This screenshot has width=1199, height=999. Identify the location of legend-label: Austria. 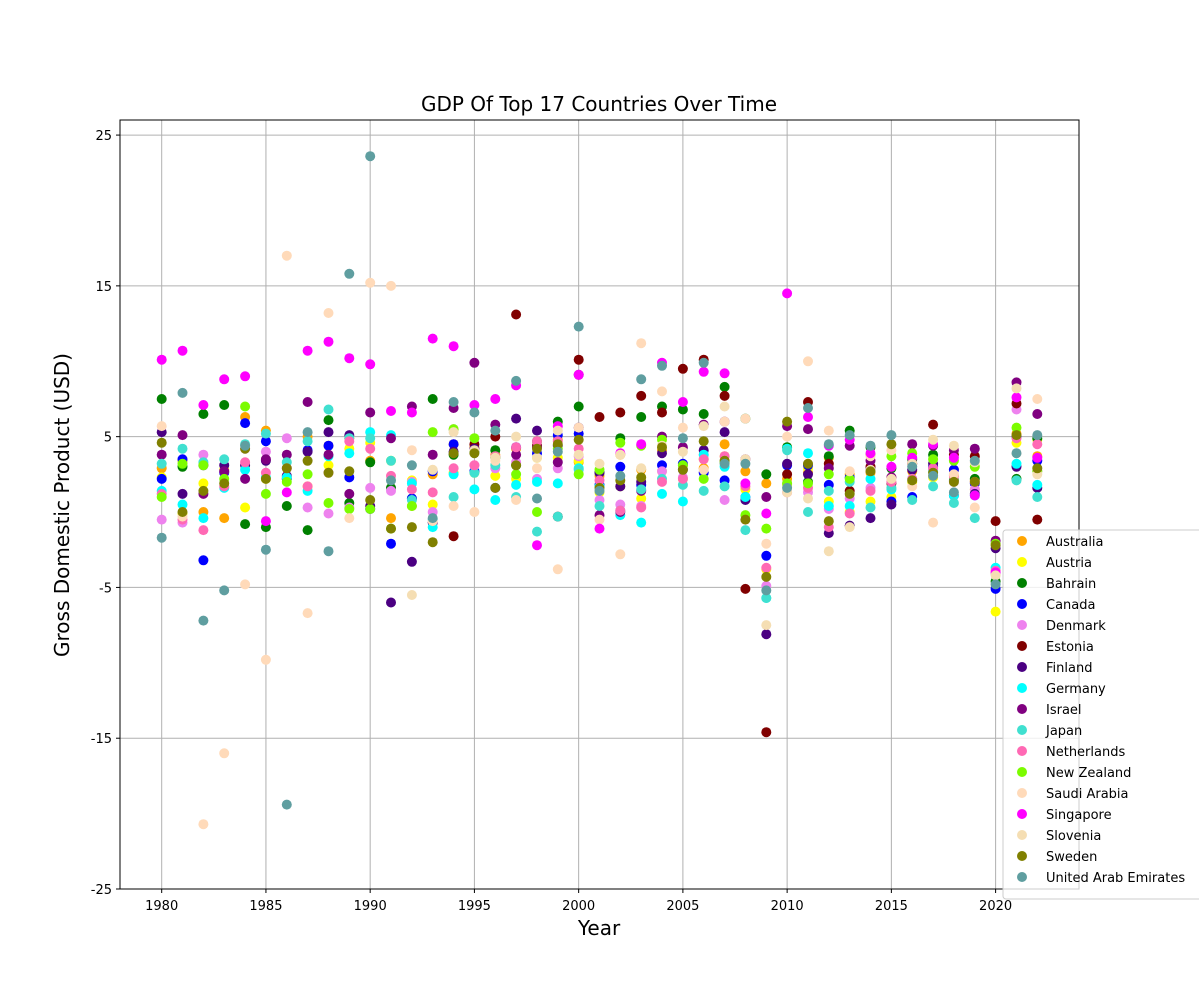
(1069, 563).